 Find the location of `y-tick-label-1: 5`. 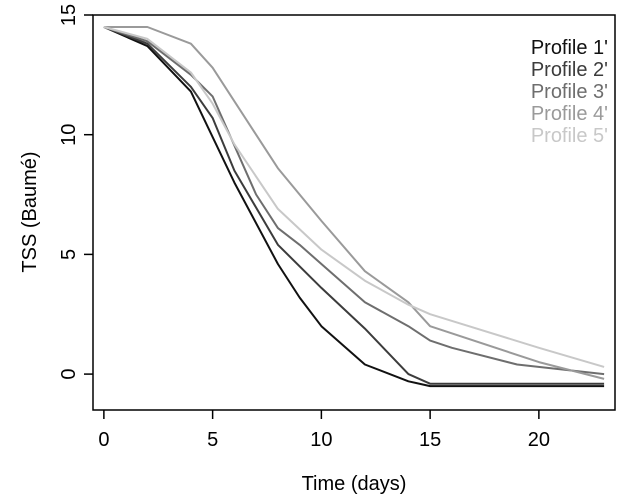

y-tick-label-1: 5 is located at coordinates (69, 254).